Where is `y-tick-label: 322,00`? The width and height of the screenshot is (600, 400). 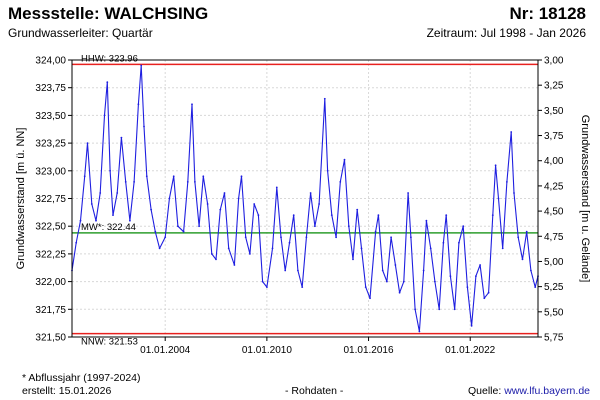 y-tick-label: 322,00 is located at coordinates (50, 282).